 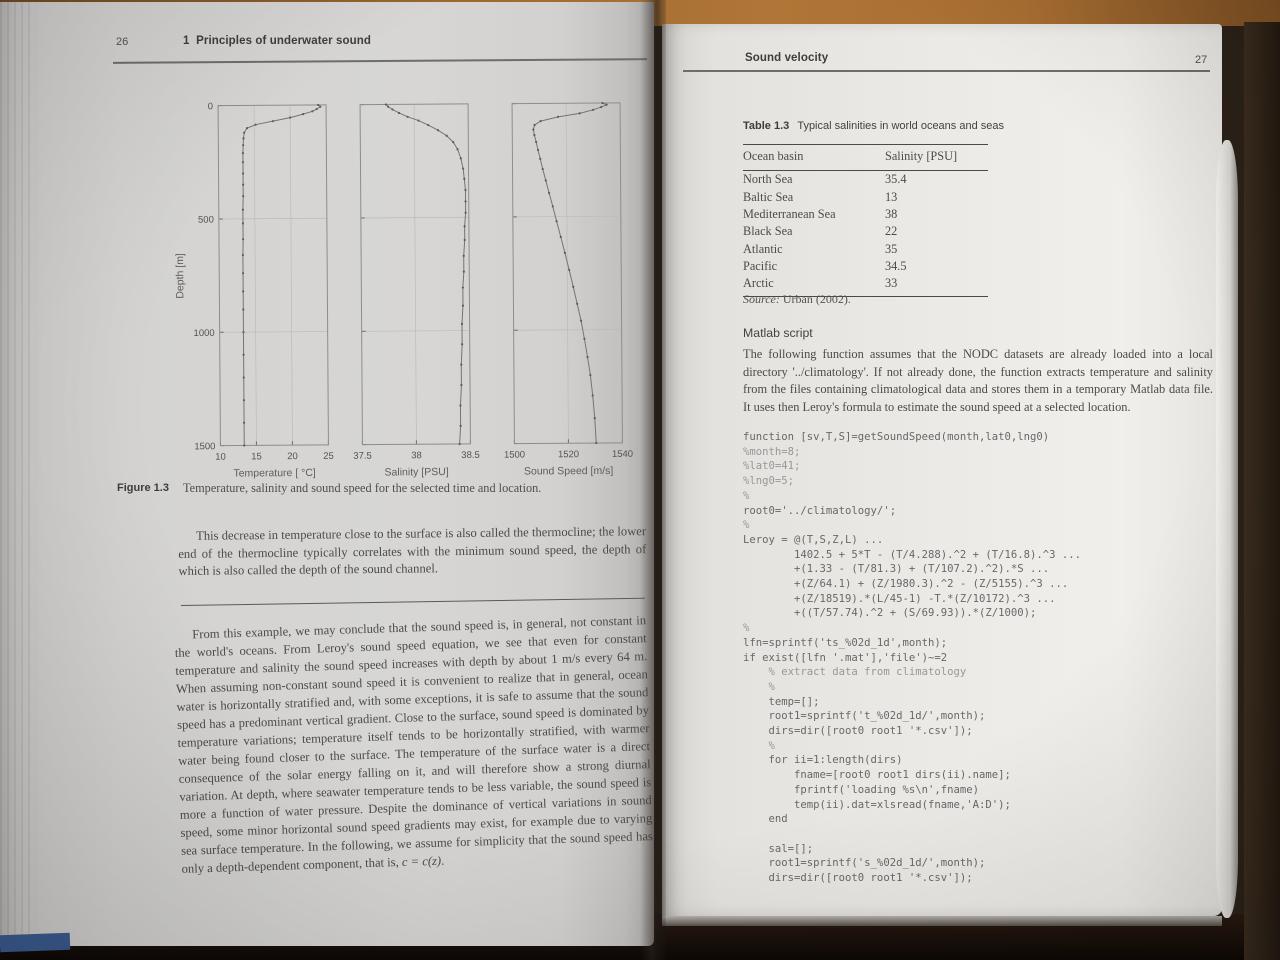 I want to click on left-header-rule, so click(x=380, y=61).